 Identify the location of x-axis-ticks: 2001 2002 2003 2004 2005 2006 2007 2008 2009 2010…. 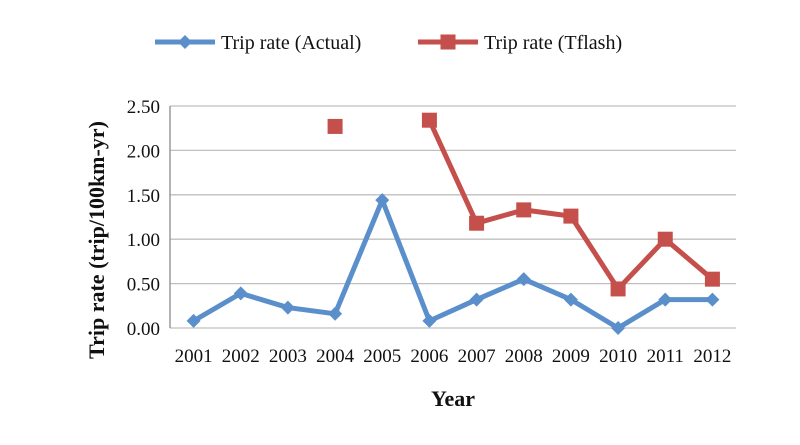
(453, 356).